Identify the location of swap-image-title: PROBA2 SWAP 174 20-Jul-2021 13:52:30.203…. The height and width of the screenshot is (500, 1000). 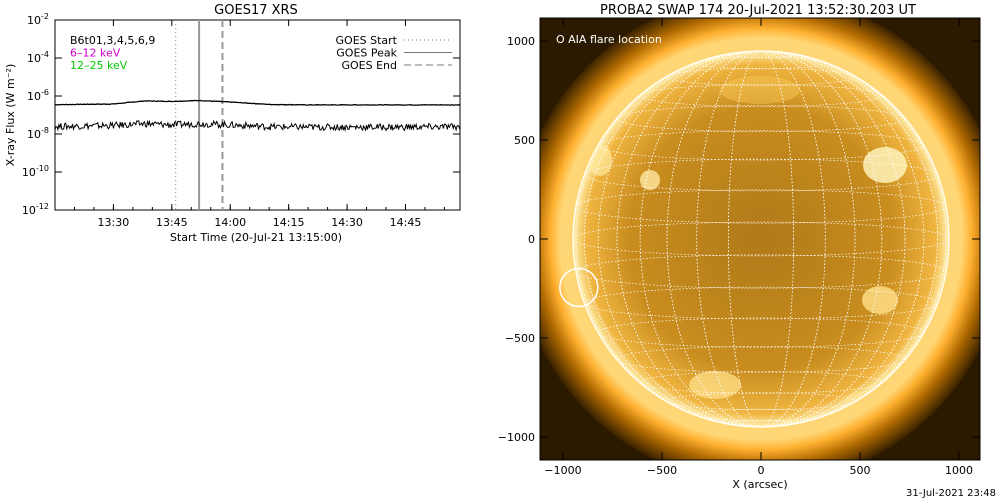
(758, 10).